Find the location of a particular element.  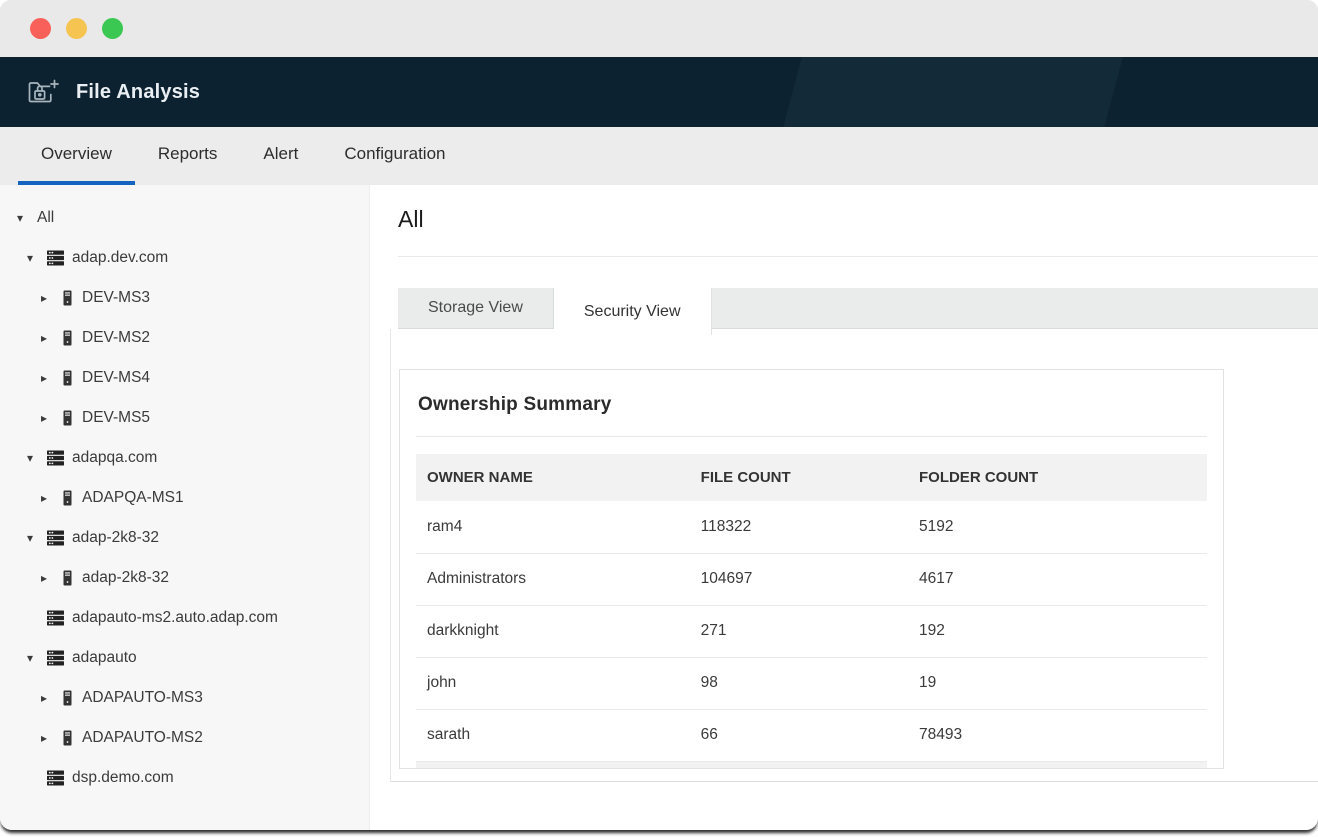

view-tabs: Storage View Security View is located at coordinates (858, 311).